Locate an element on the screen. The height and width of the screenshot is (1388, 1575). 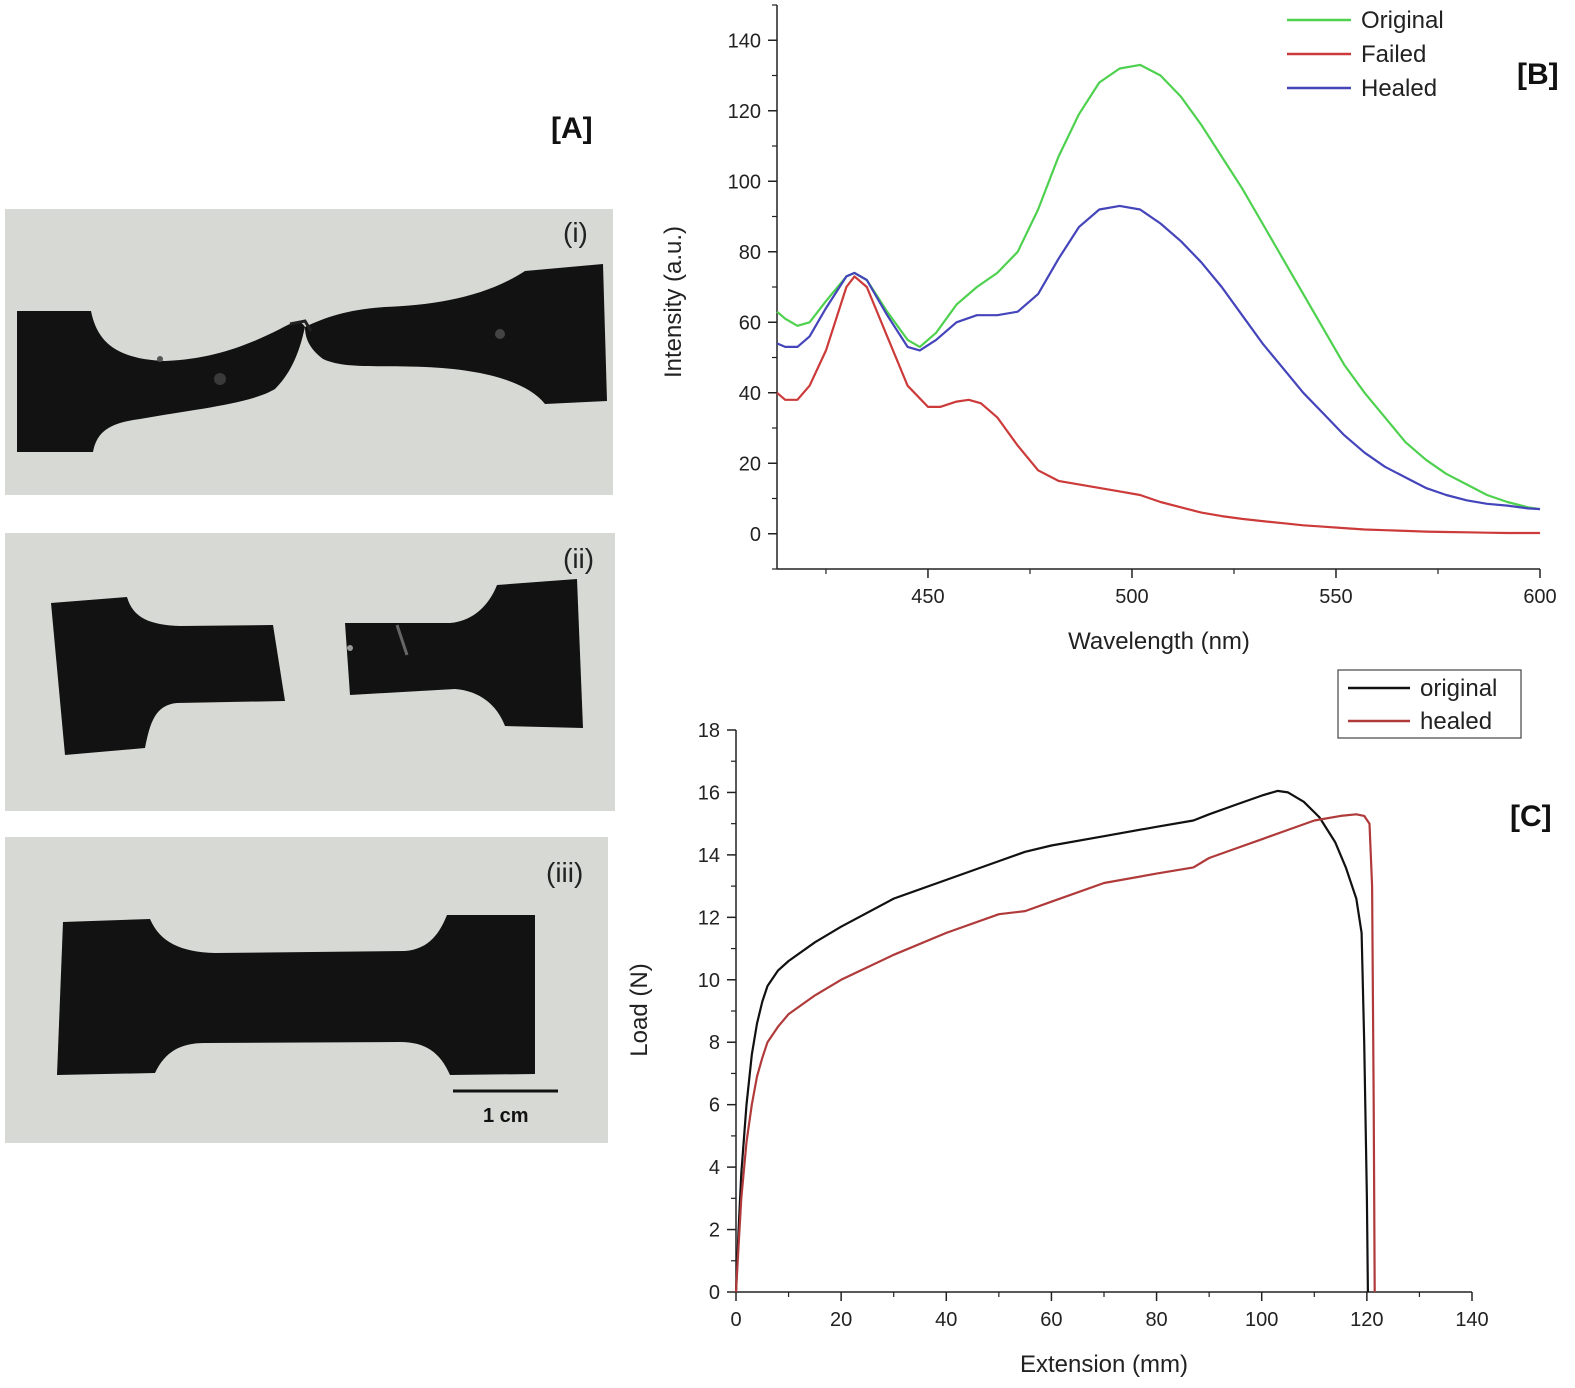
panel-label-b: [B] is located at coordinates (1538, 74).